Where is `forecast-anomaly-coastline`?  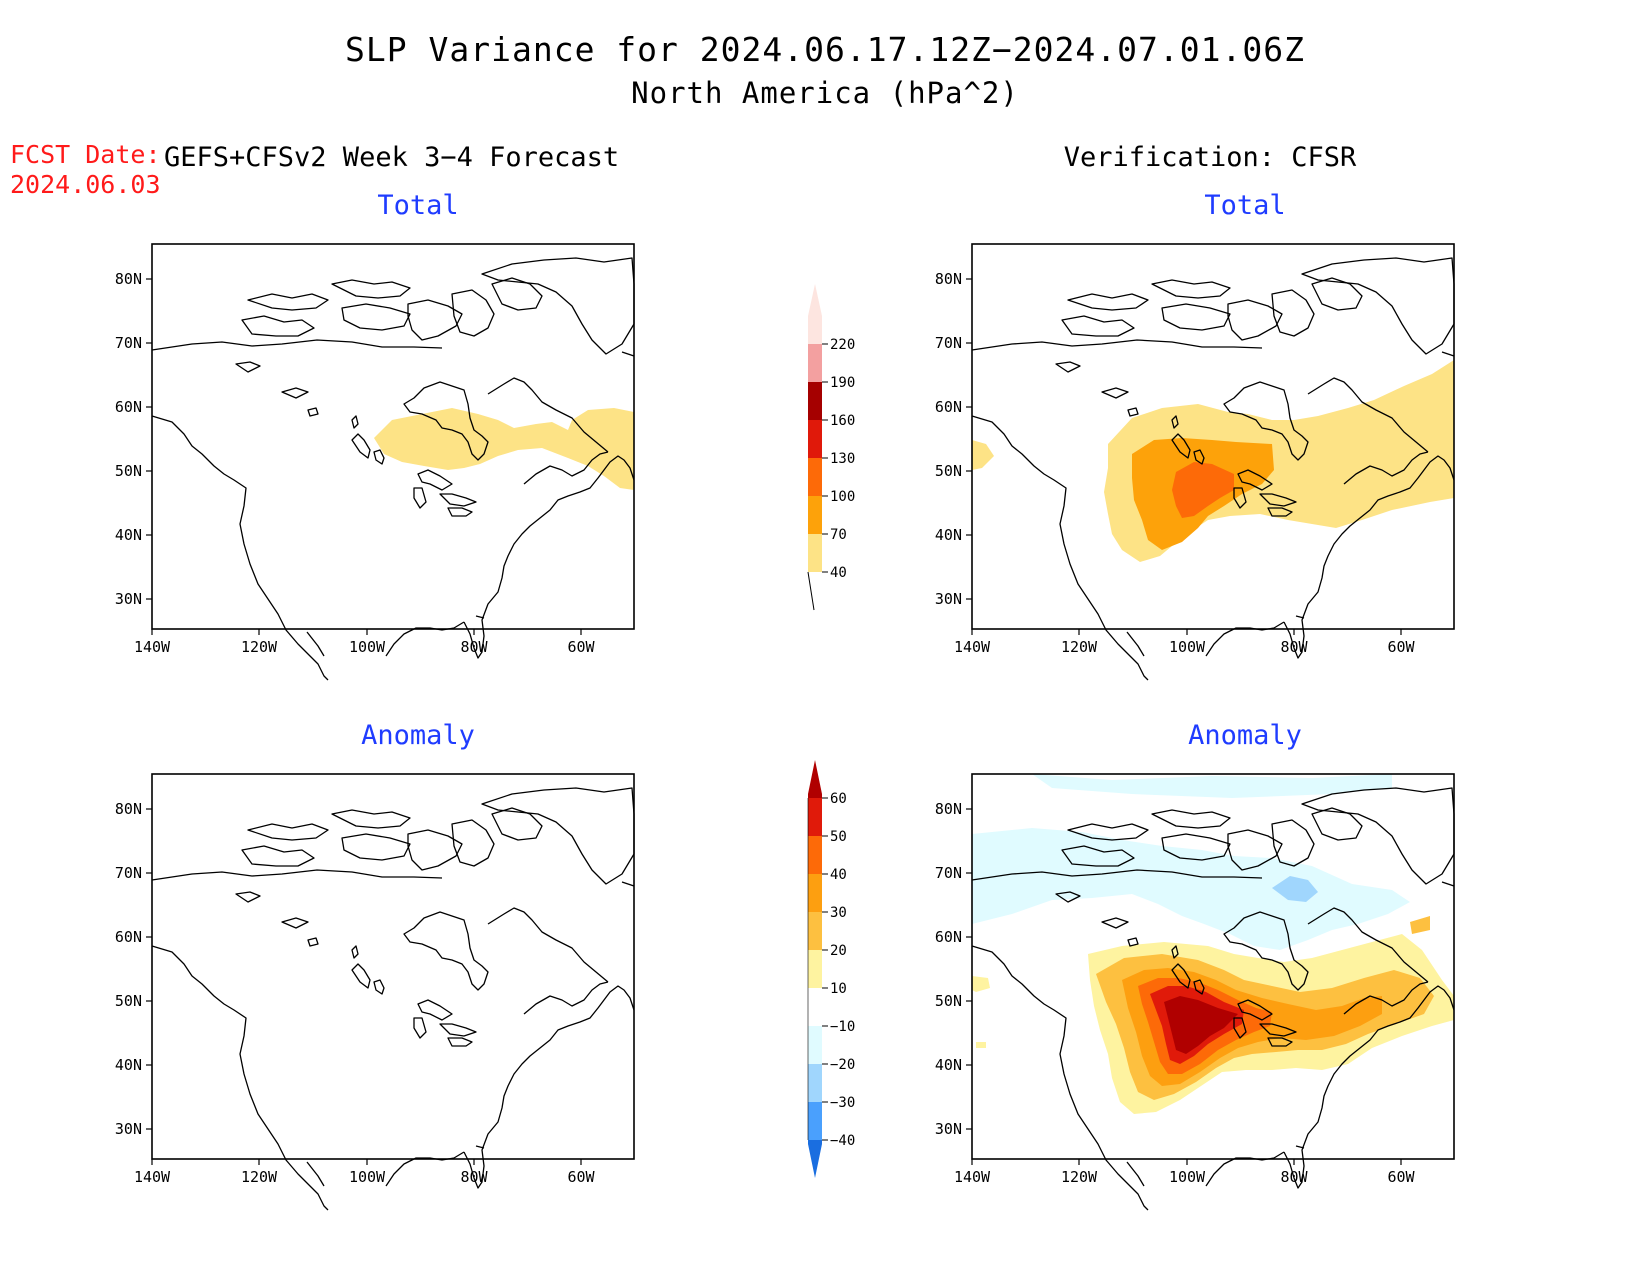
forecast-anomaly-coastline is located at coordinates (393, 999).